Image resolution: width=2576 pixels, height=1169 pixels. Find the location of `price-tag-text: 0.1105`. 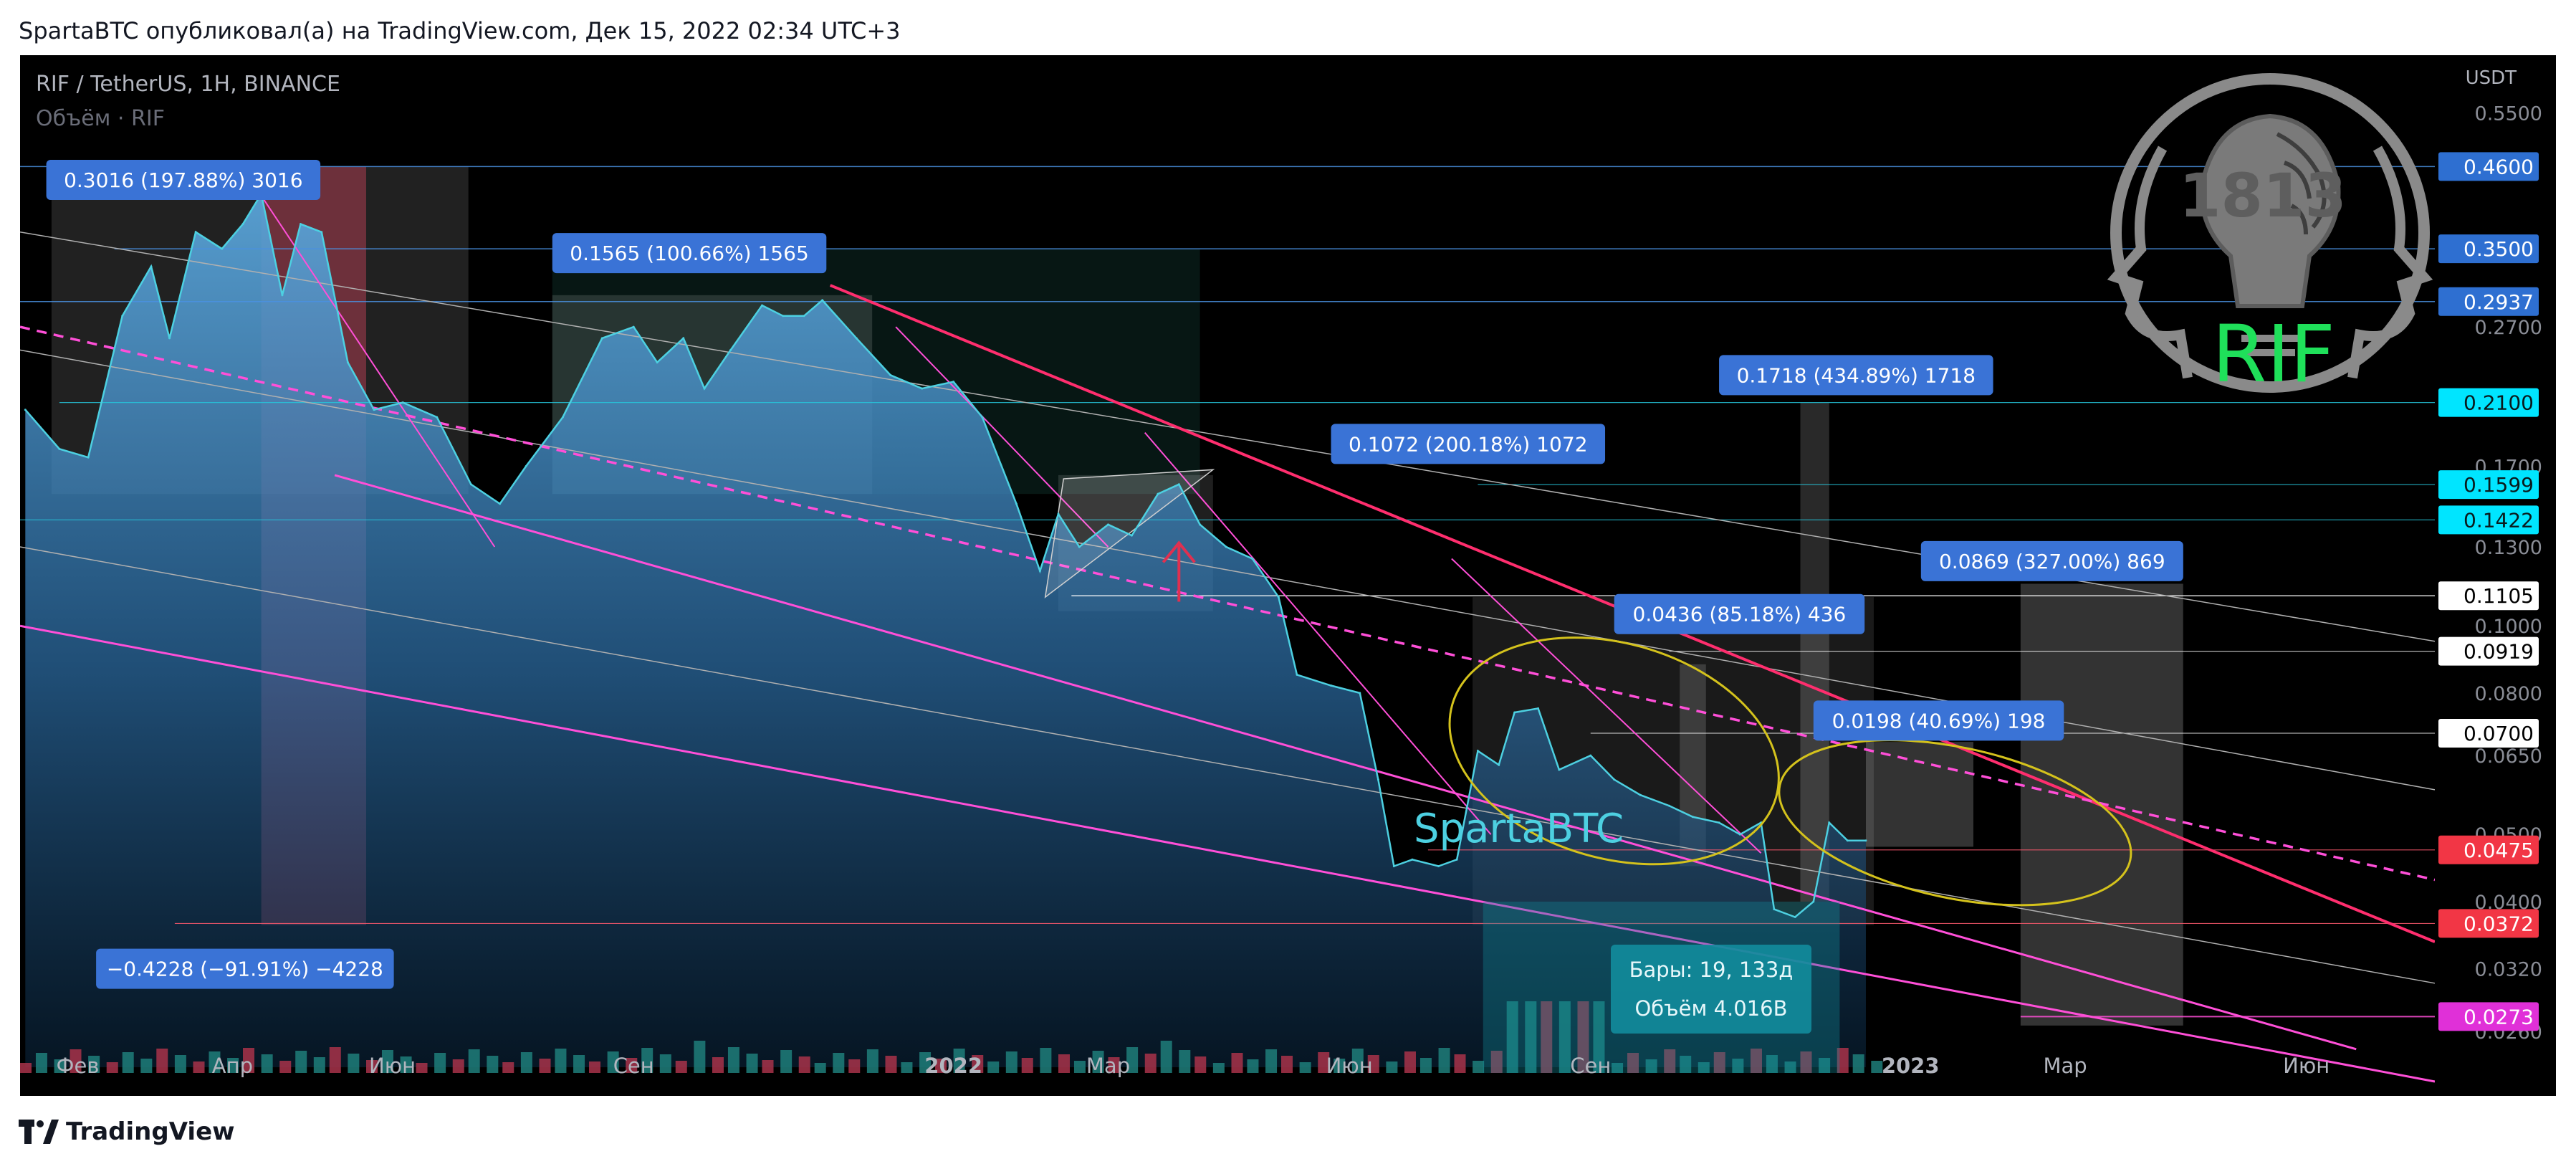

price-tag-text: 0.1105 is located at coordinates (2499, 596).